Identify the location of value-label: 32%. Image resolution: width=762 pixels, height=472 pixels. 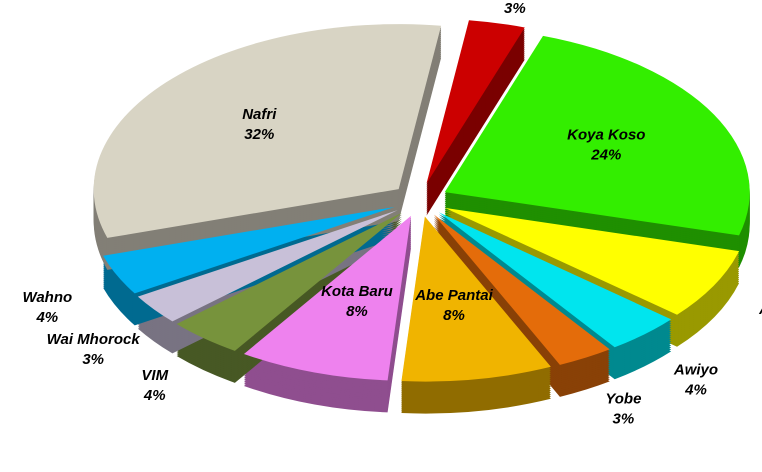
(259, 134).